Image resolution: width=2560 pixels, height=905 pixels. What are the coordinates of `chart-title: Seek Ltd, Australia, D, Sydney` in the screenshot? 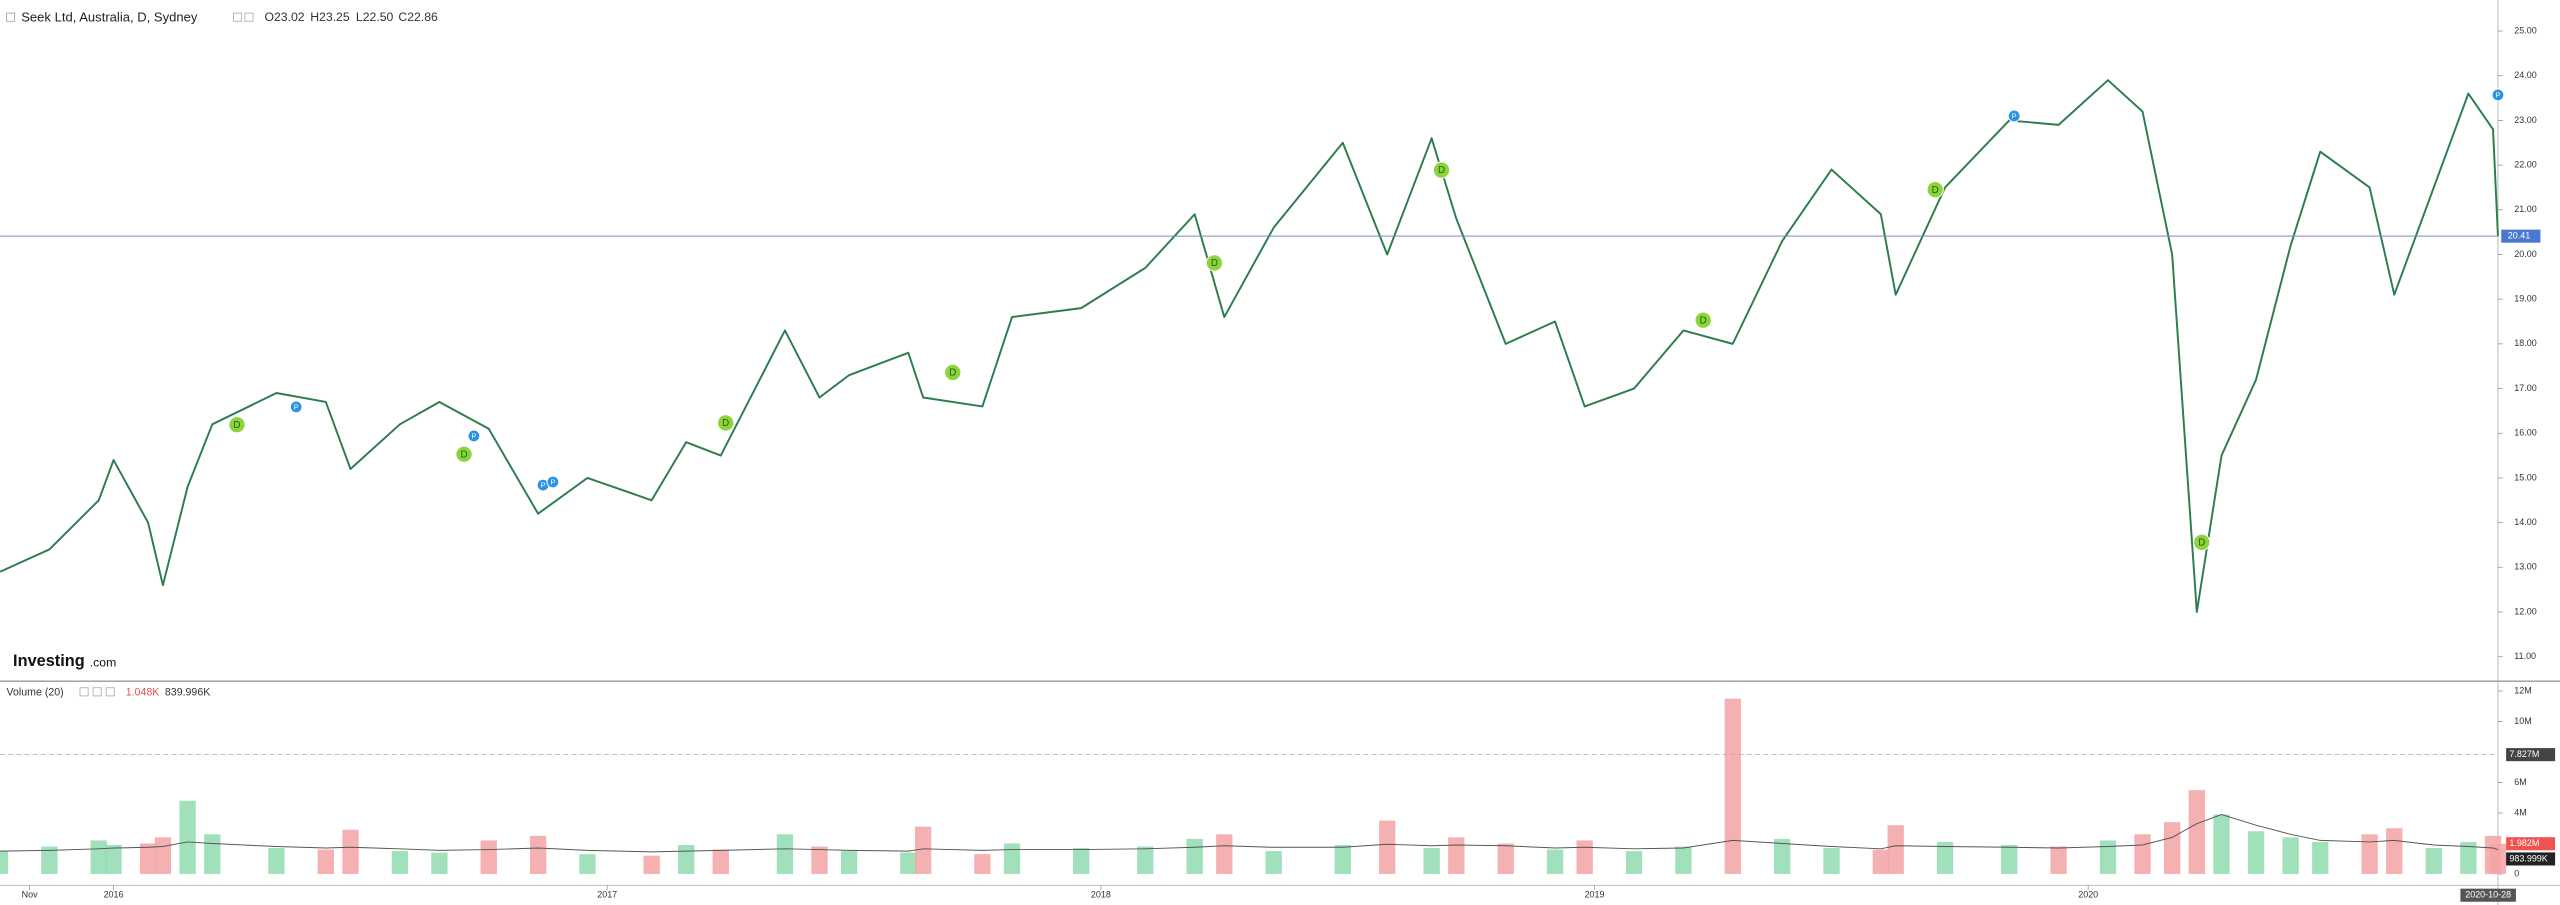 It's located at (109, 16).